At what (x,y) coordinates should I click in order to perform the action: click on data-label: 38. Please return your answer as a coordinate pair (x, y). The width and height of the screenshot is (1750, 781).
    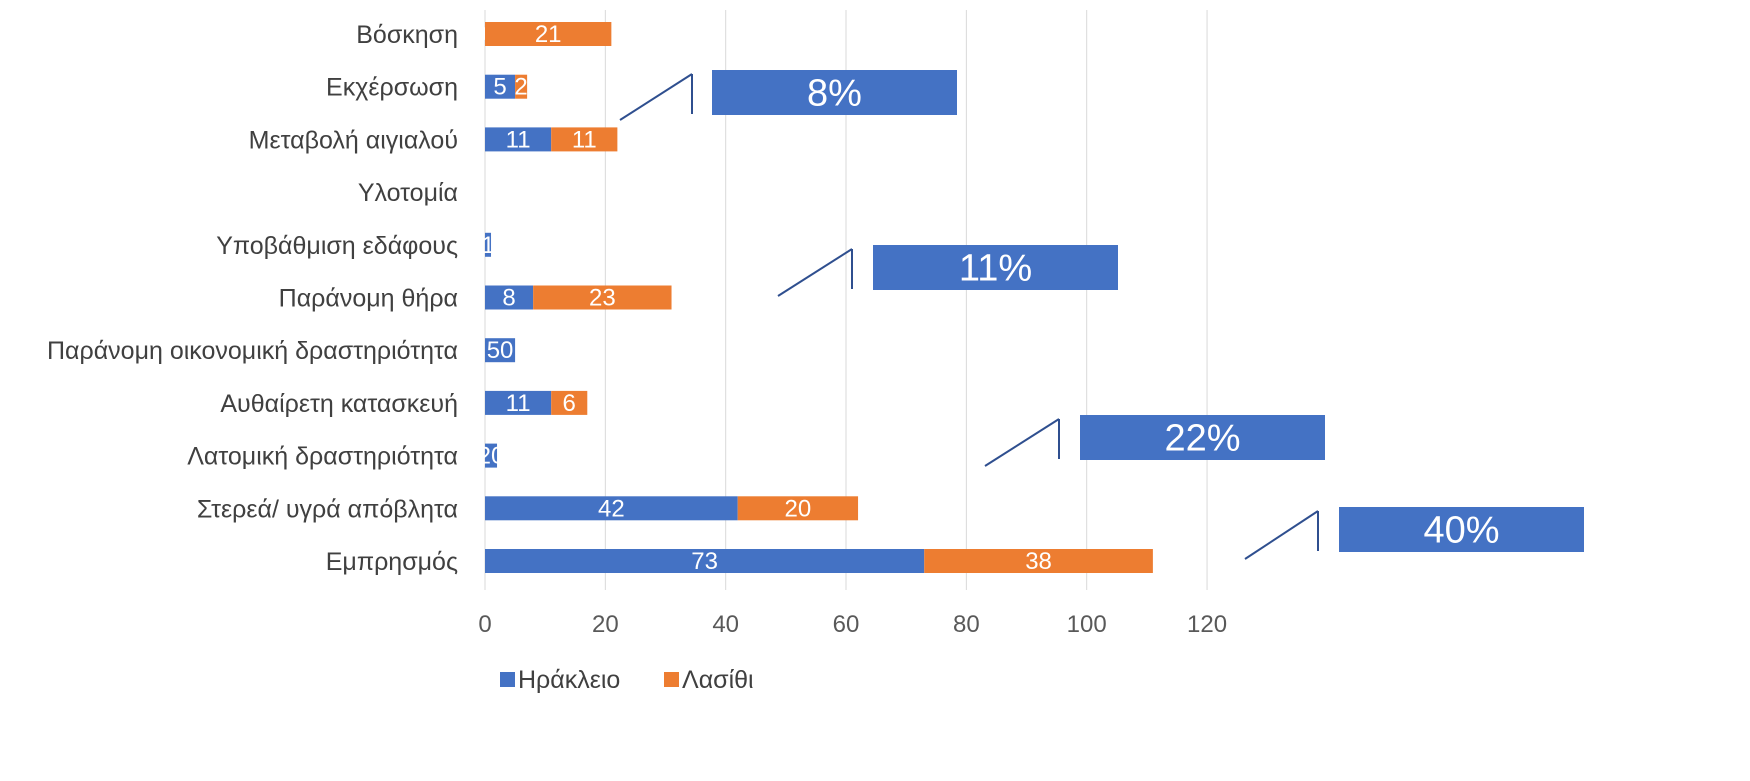
    Looking at the image, I should click on (1038, 561).